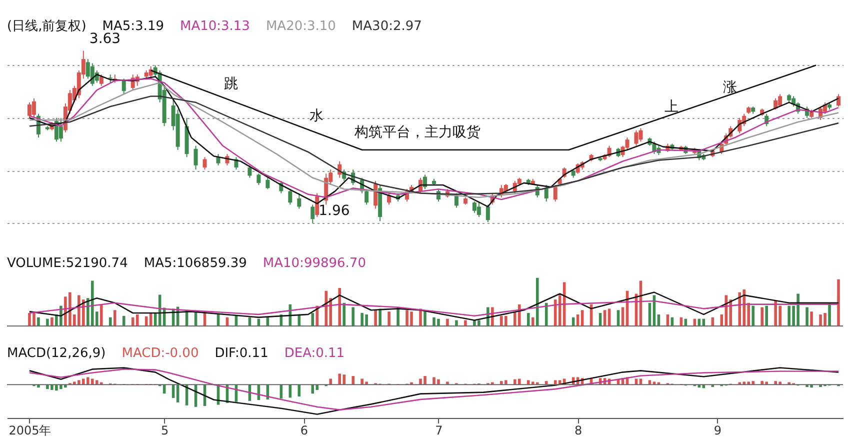  I want to click on text: MA30:2.97, so click(387, 26).